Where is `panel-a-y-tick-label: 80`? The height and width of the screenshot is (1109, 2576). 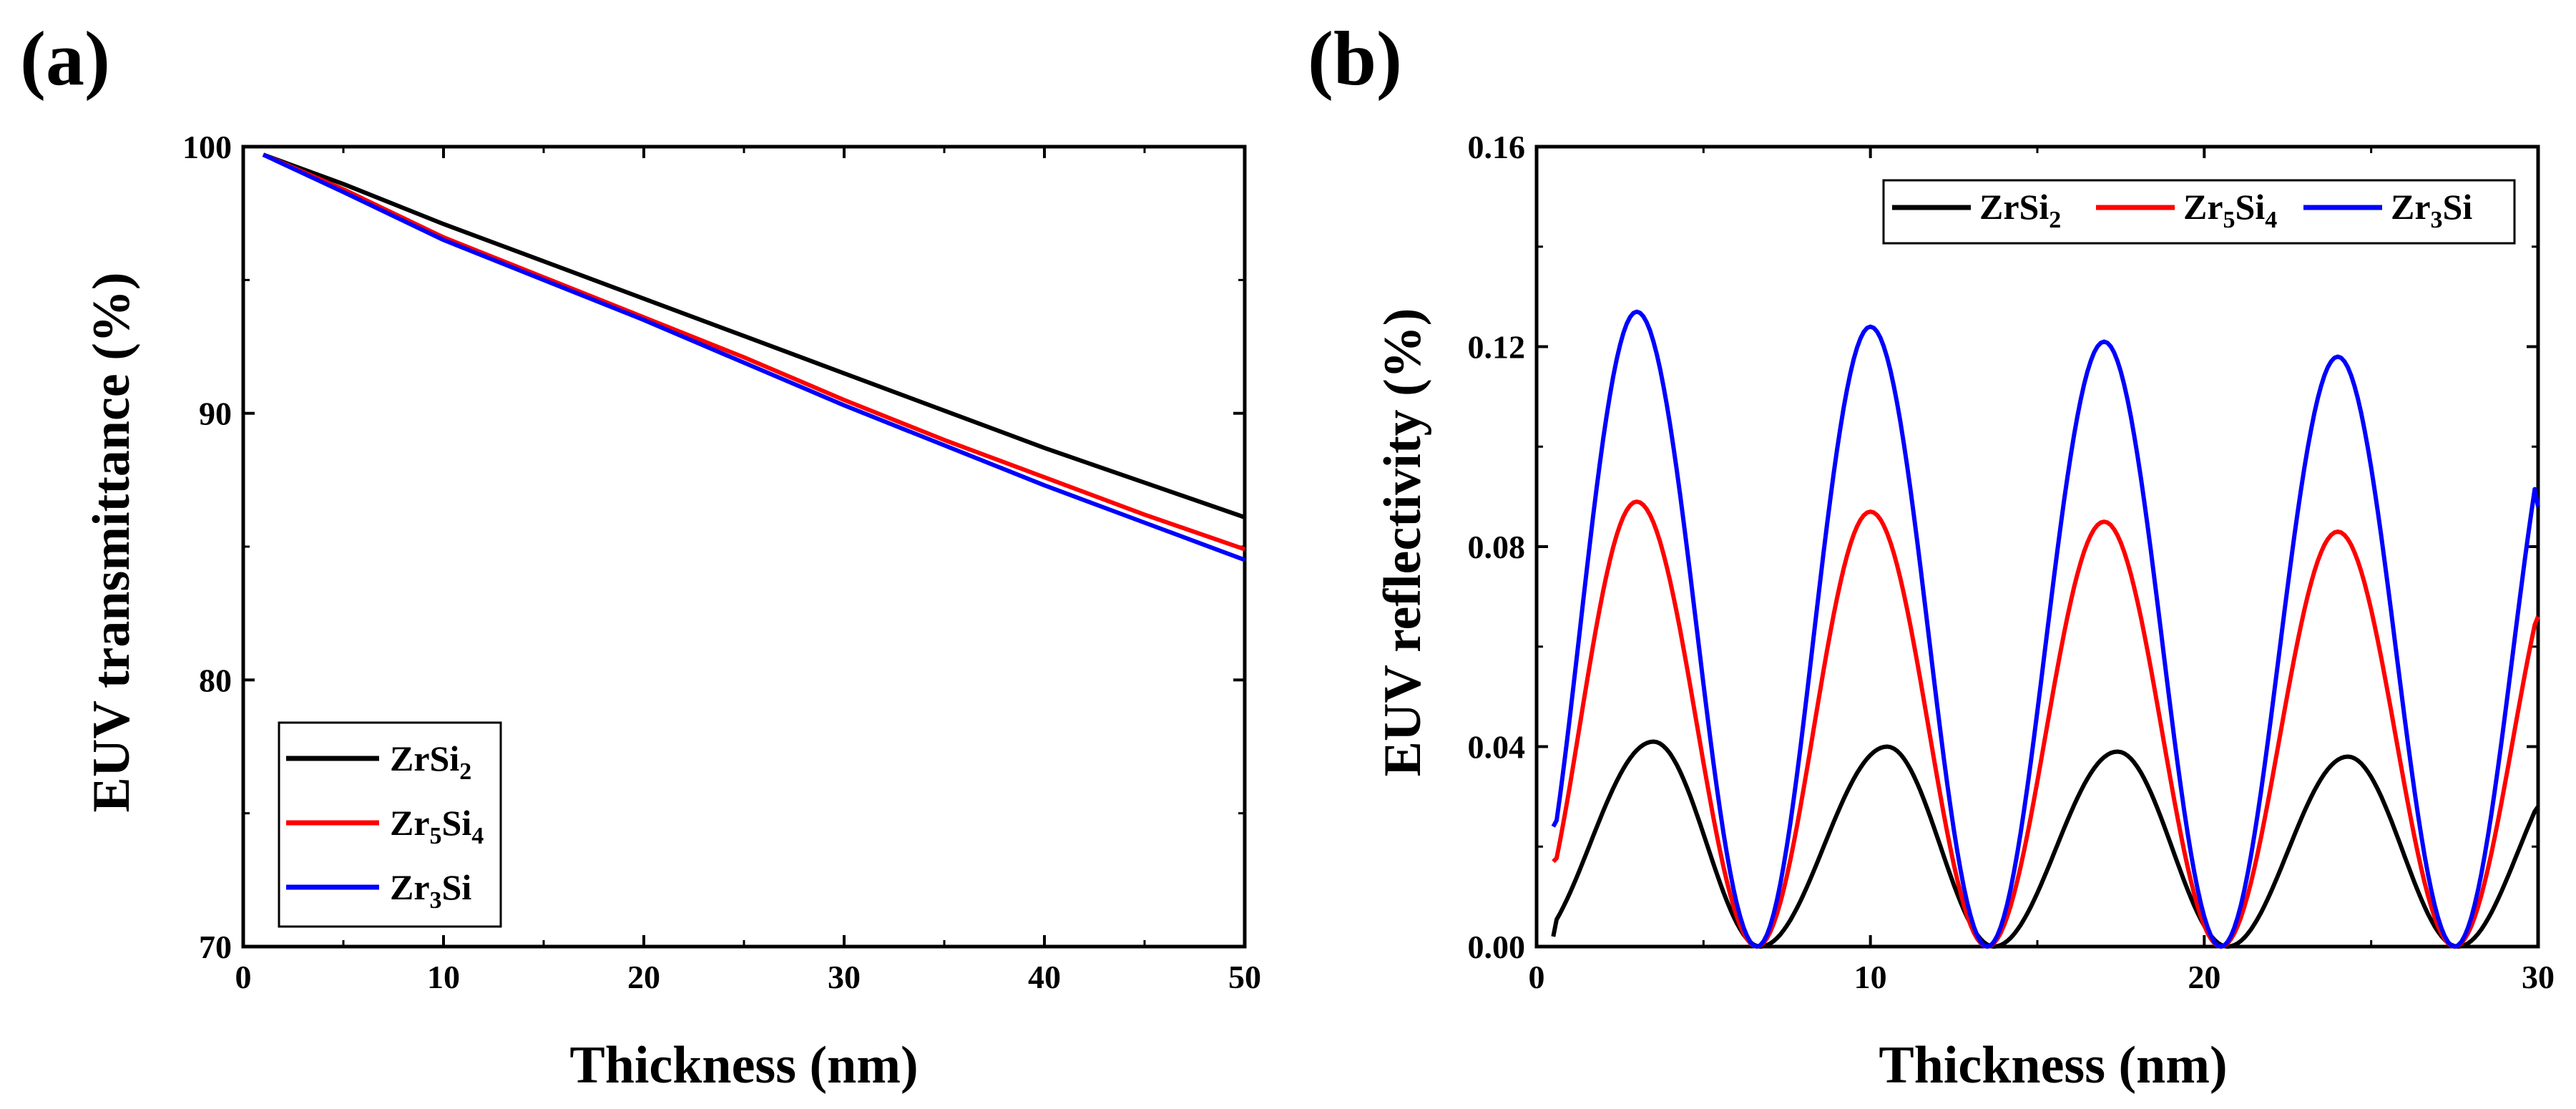 panel-a-y-tick-label: 80 is located at coordinates (215, 680).